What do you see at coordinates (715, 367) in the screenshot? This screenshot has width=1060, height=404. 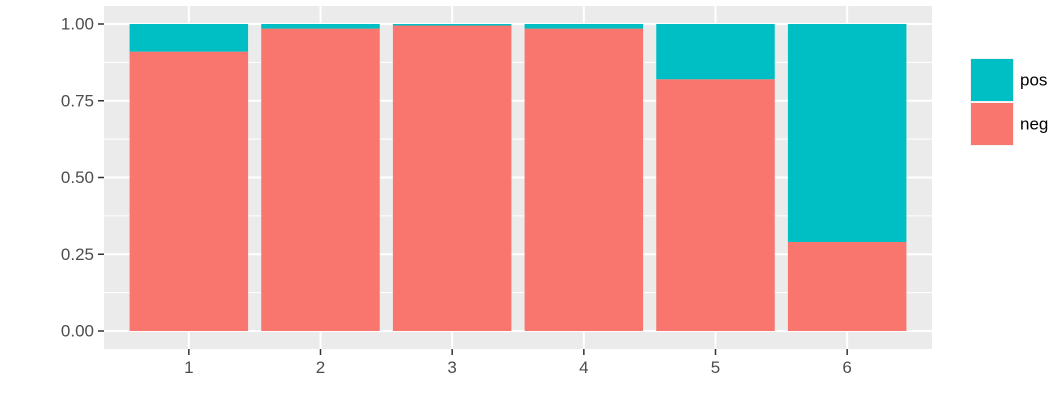 I see `x-tick-label: 5` at bounding box center [715, 367].